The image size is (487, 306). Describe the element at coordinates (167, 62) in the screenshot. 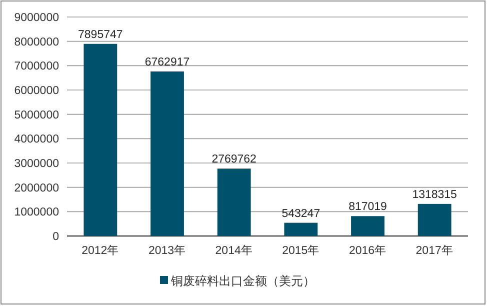

I see `data-label: 6762917` at that location.